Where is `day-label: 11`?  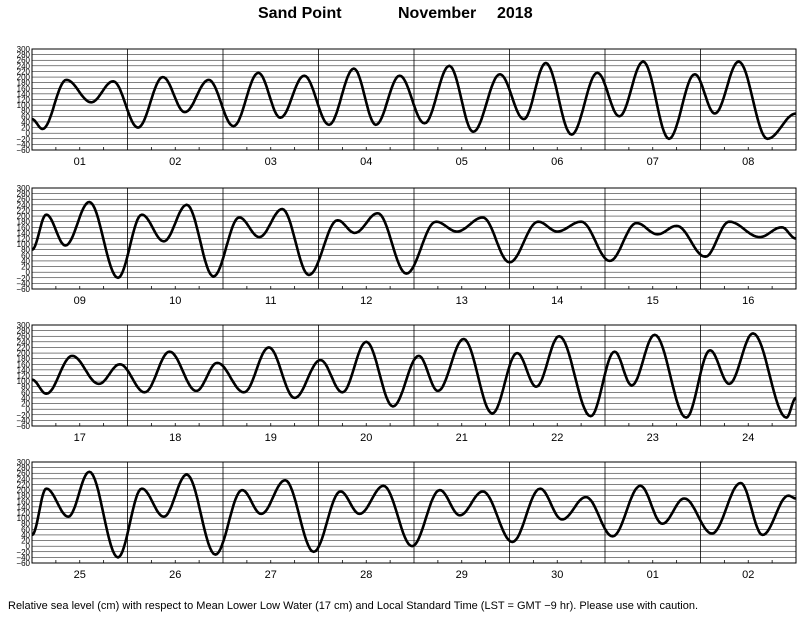
day-label: 11 is located at coordinates (270, 301).